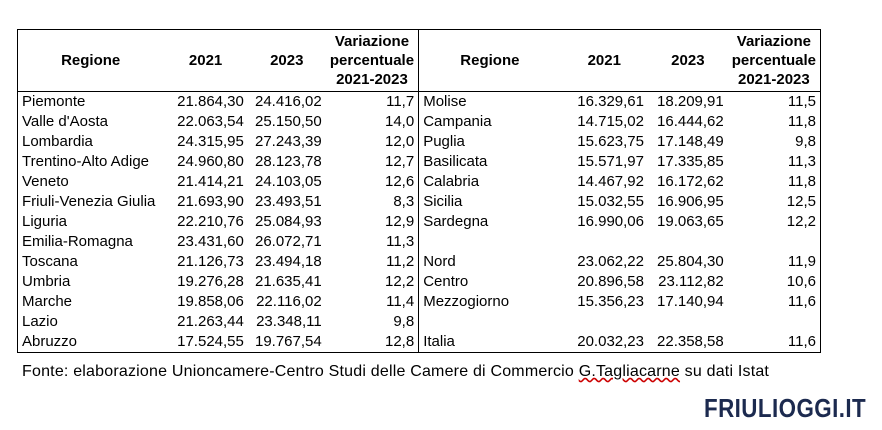 This screenshot has width=882, height=430. Describe the element at coordinates (210, 141) in the screenshot. I see `cell-2021: 24.315,95` at that location.